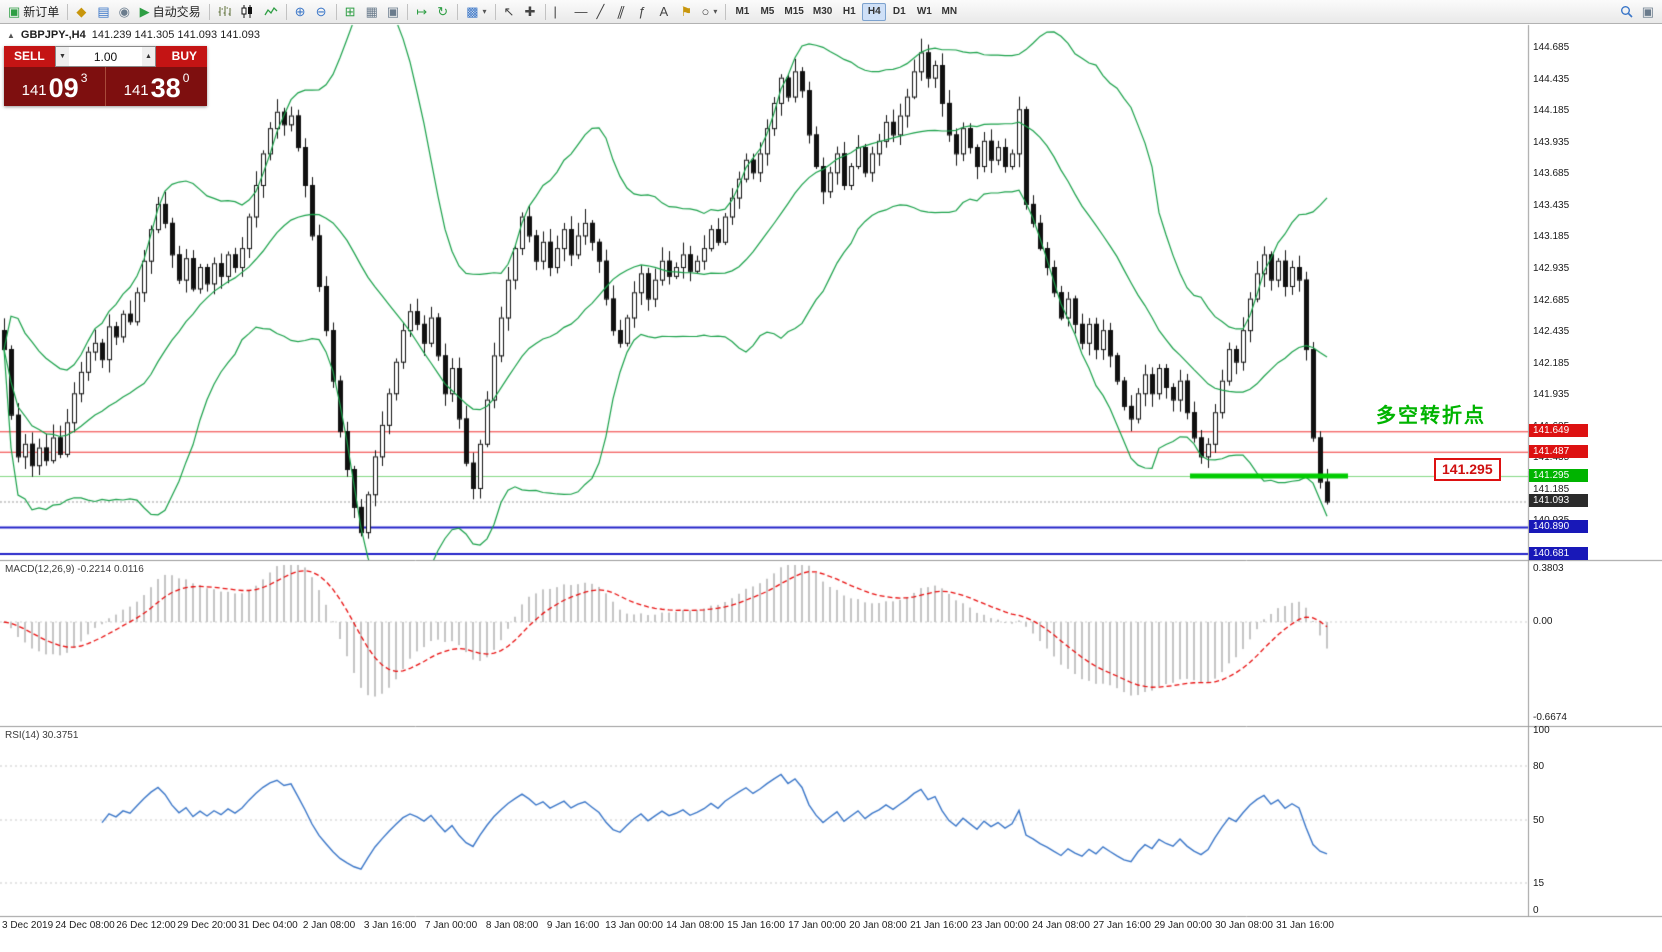  Describe the element at coordinates (767, 12) in the screenshot. I see `timeframe-m5-button: M5` at that location.